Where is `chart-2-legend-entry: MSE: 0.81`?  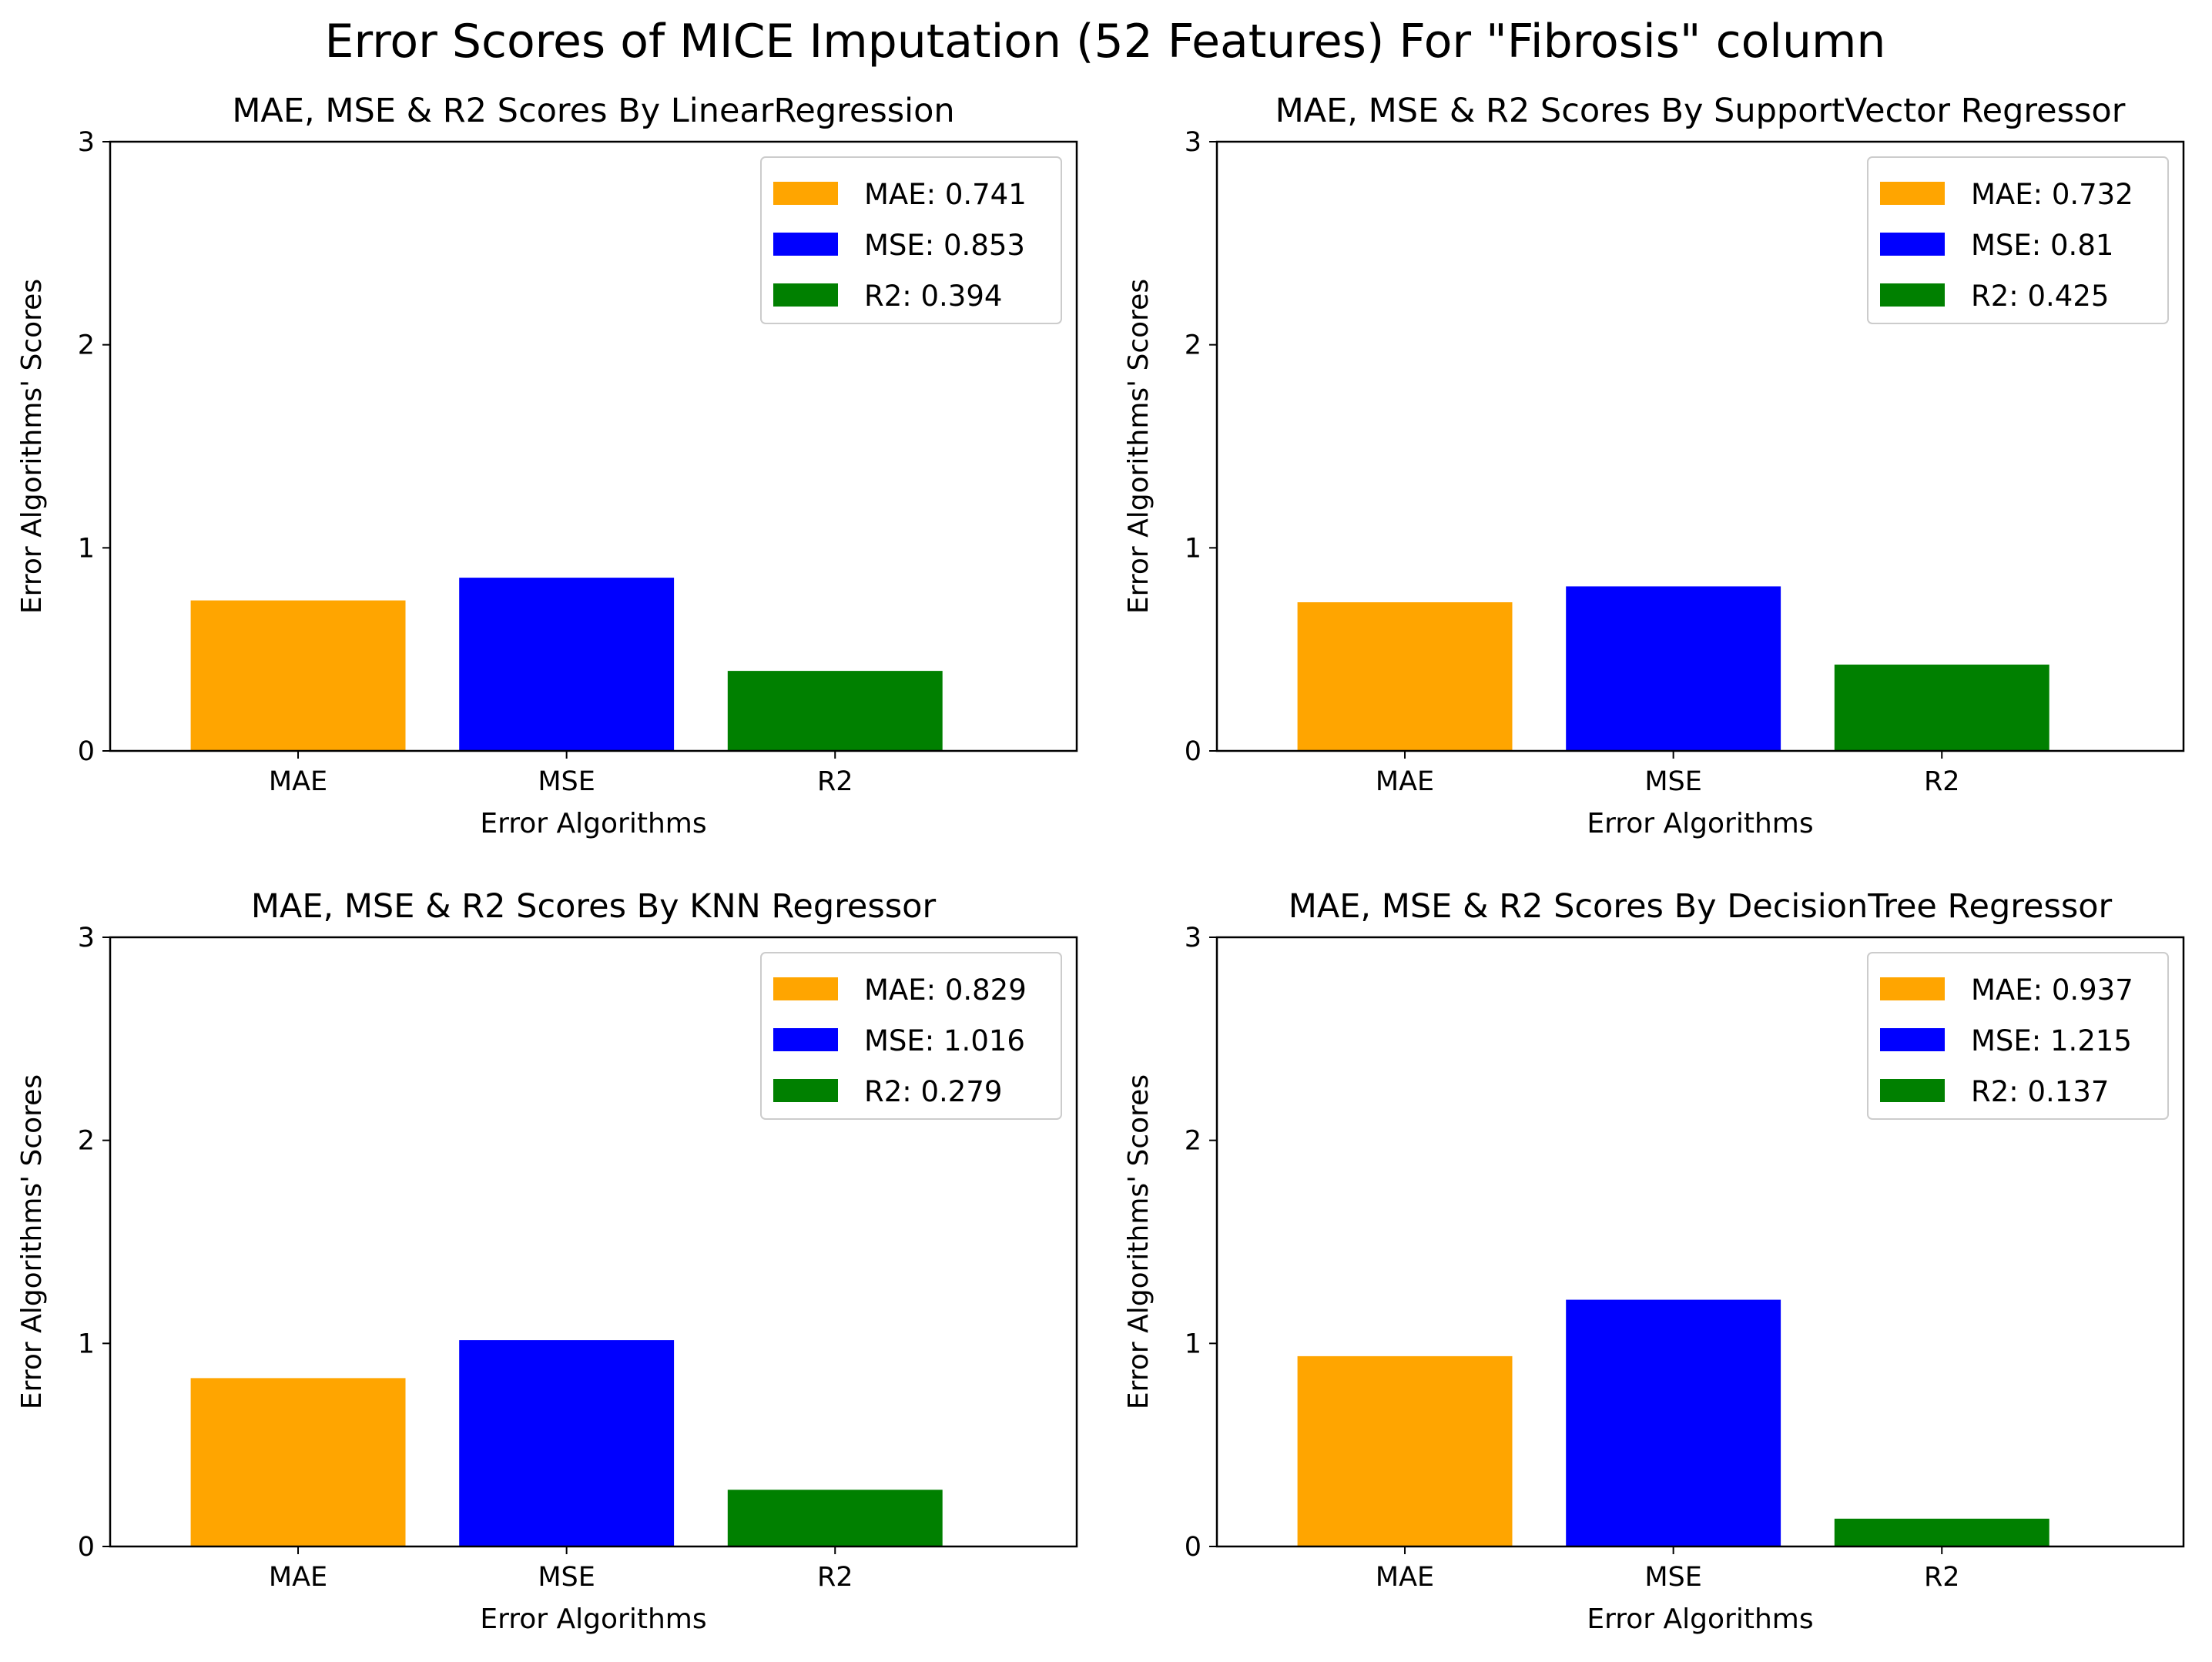 chart-2-legend-entry: MSE: 0.81 is located at coordinates (2042, 245).